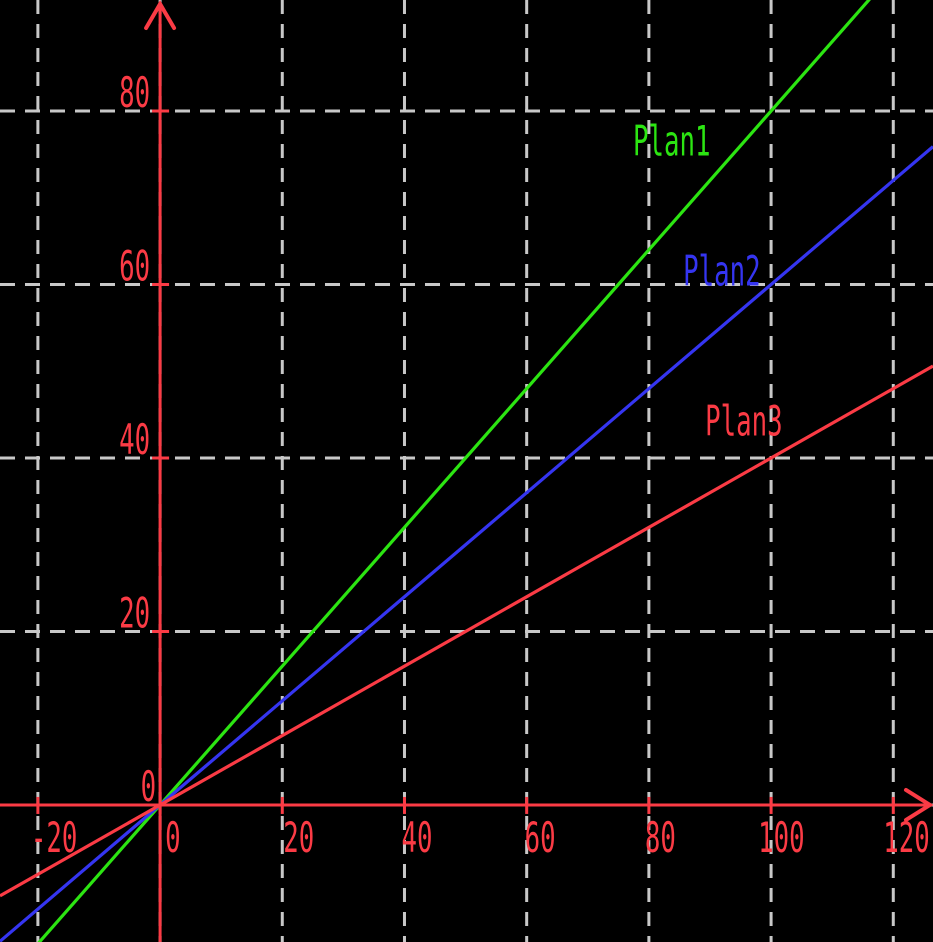 The height and width of the screenshot is (942, 933). What do you see at coordinates (672, 140) in the screenshot?
I see `series-label-plan1: Plan1` at bounding box center [672, 140].